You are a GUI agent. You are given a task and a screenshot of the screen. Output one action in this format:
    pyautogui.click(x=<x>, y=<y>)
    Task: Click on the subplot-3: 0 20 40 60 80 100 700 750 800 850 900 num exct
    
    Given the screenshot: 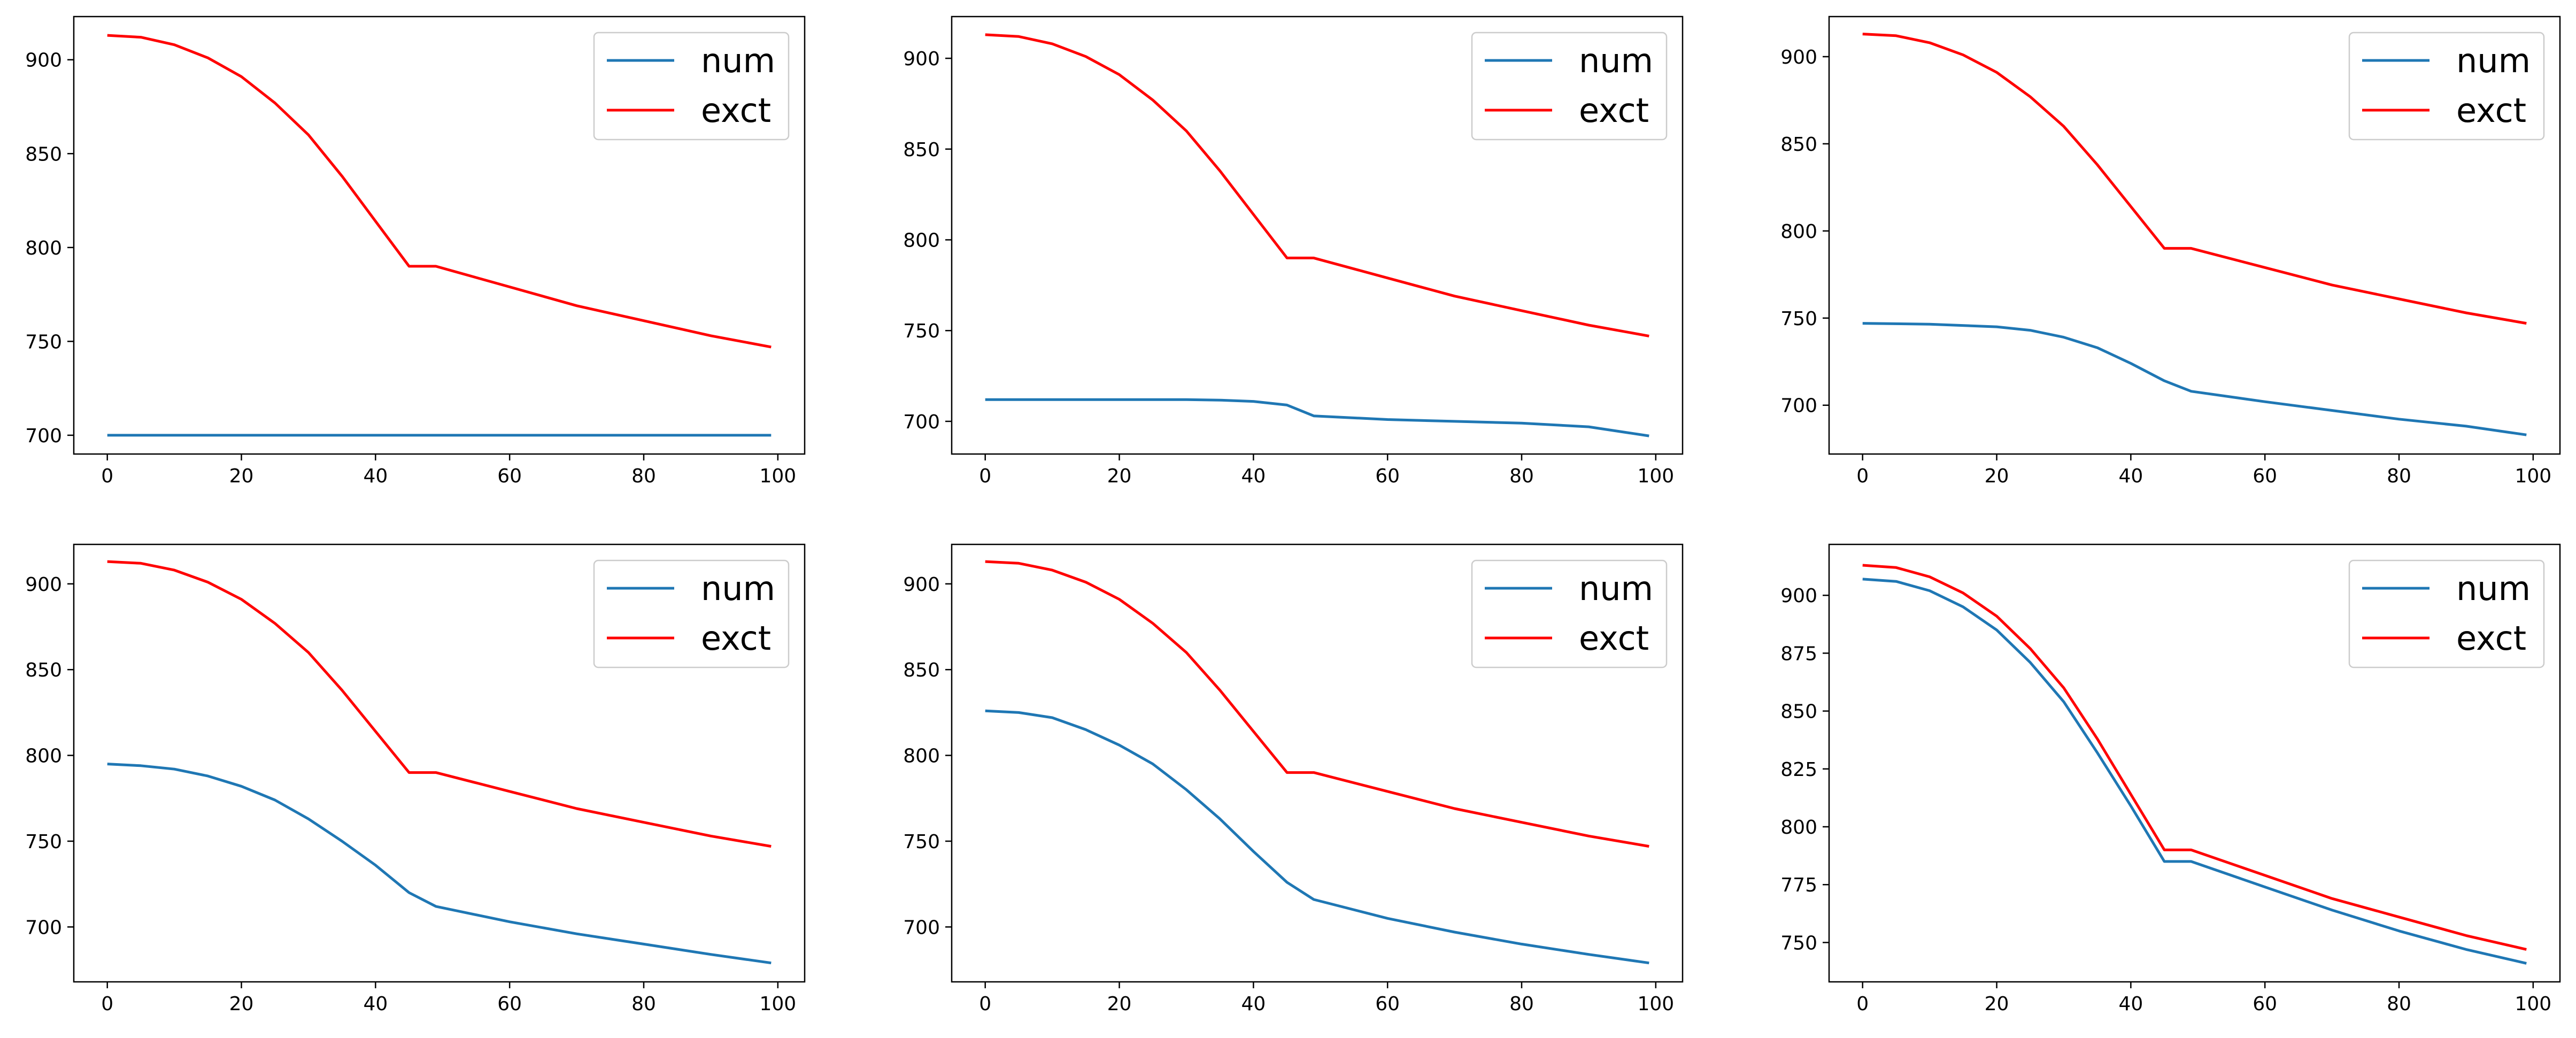 What is the action you would take?
    pyautogui.click(x=2170, y=251)
    